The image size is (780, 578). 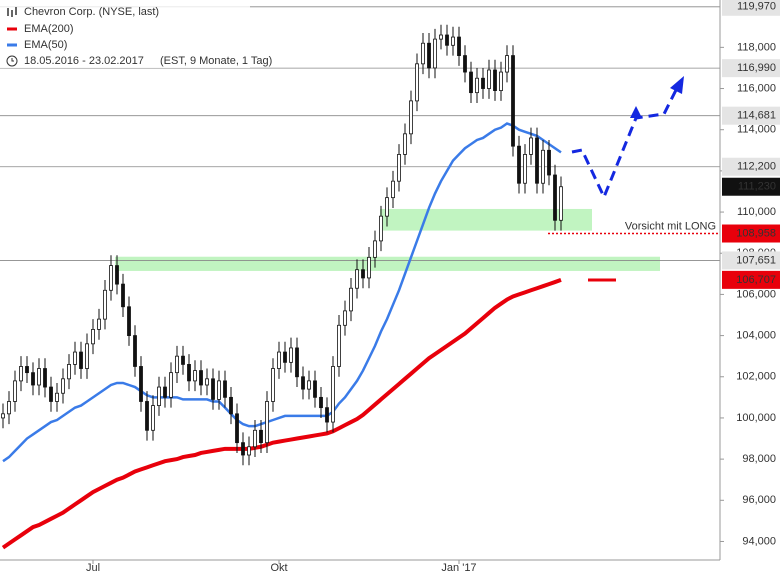 I want to click on legend-icon, so click(x=12, y=12).